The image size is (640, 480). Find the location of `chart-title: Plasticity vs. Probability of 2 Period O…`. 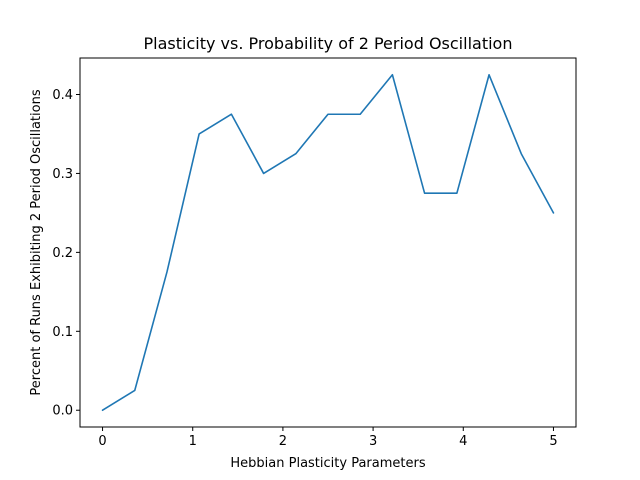

chart-title: Plasticity vs. Probability of 2 Period O… is located at coordinates (328, 43).